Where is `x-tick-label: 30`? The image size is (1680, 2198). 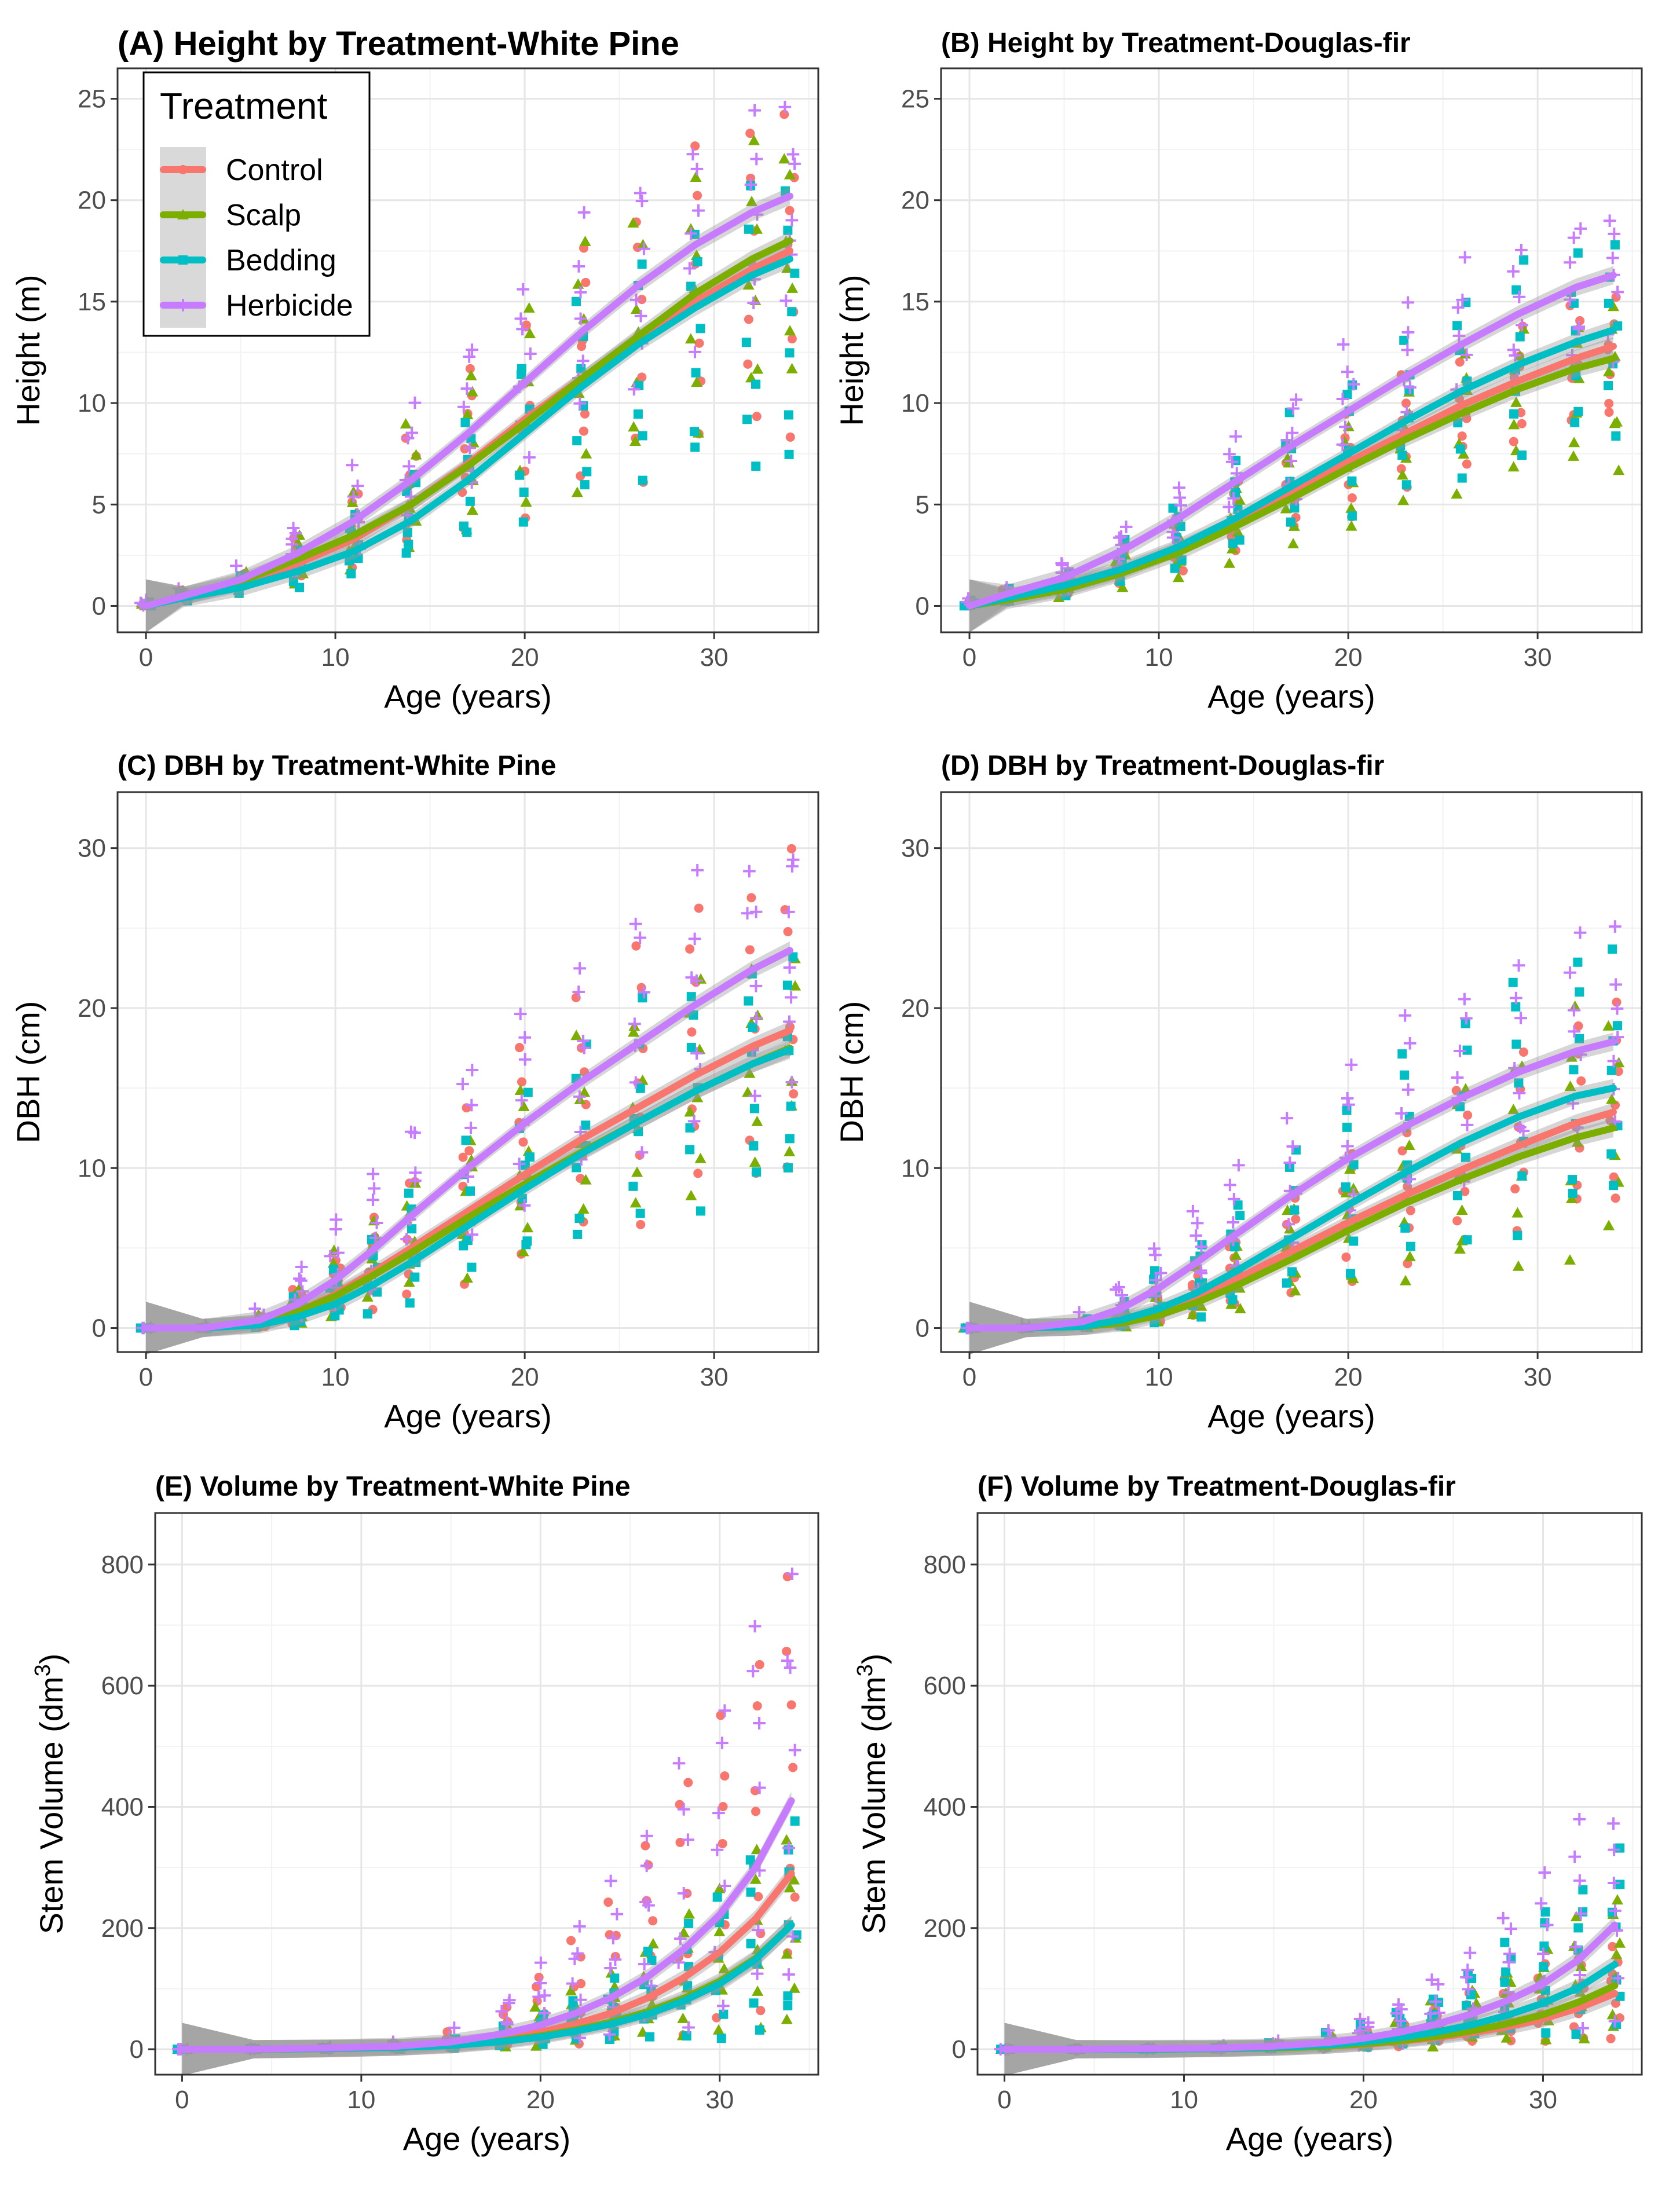 x-tick-label: 30 is located at coordinates (1543, 2100).